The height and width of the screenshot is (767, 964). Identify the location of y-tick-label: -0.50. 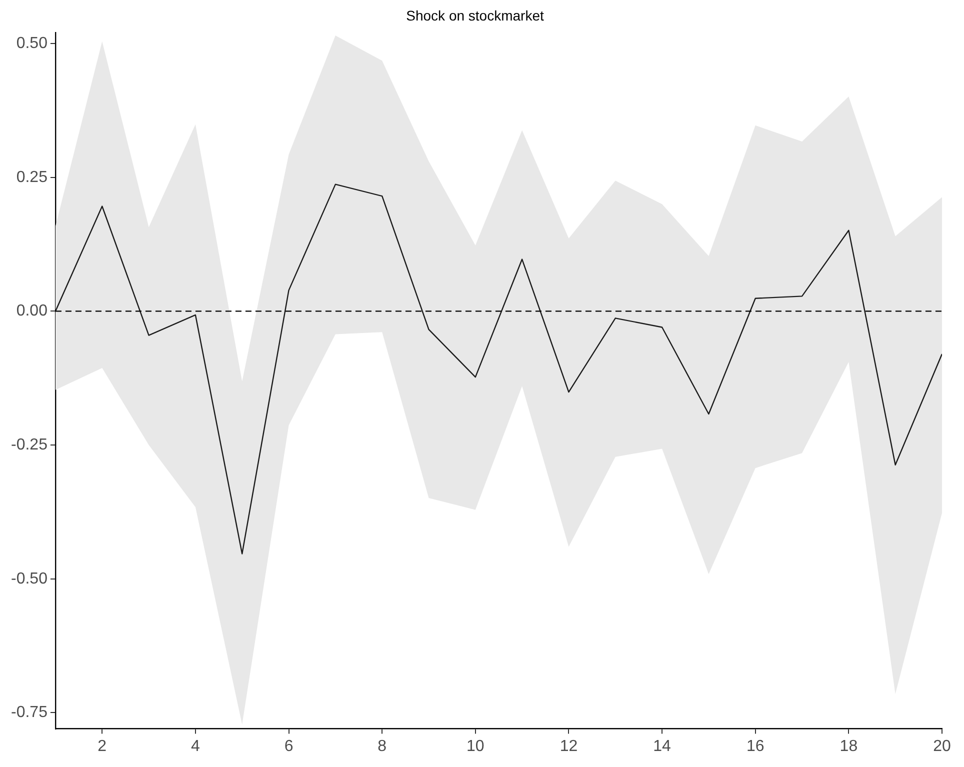
(29, 579).